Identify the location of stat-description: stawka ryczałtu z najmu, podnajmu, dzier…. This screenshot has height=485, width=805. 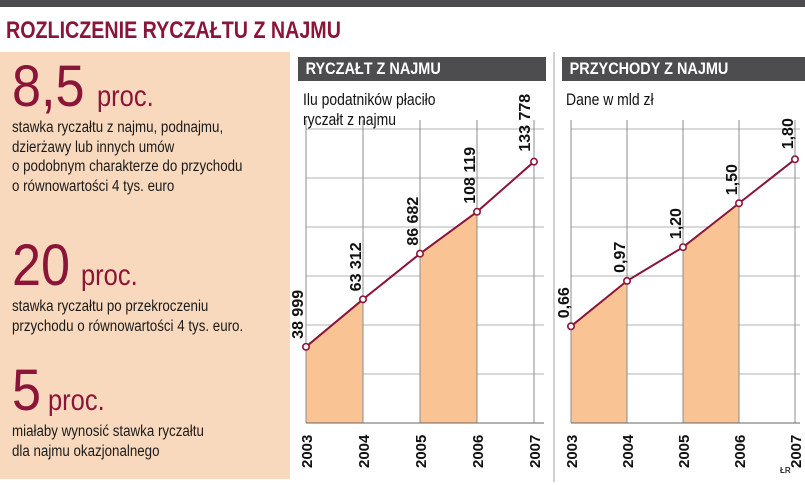
(149, 157).